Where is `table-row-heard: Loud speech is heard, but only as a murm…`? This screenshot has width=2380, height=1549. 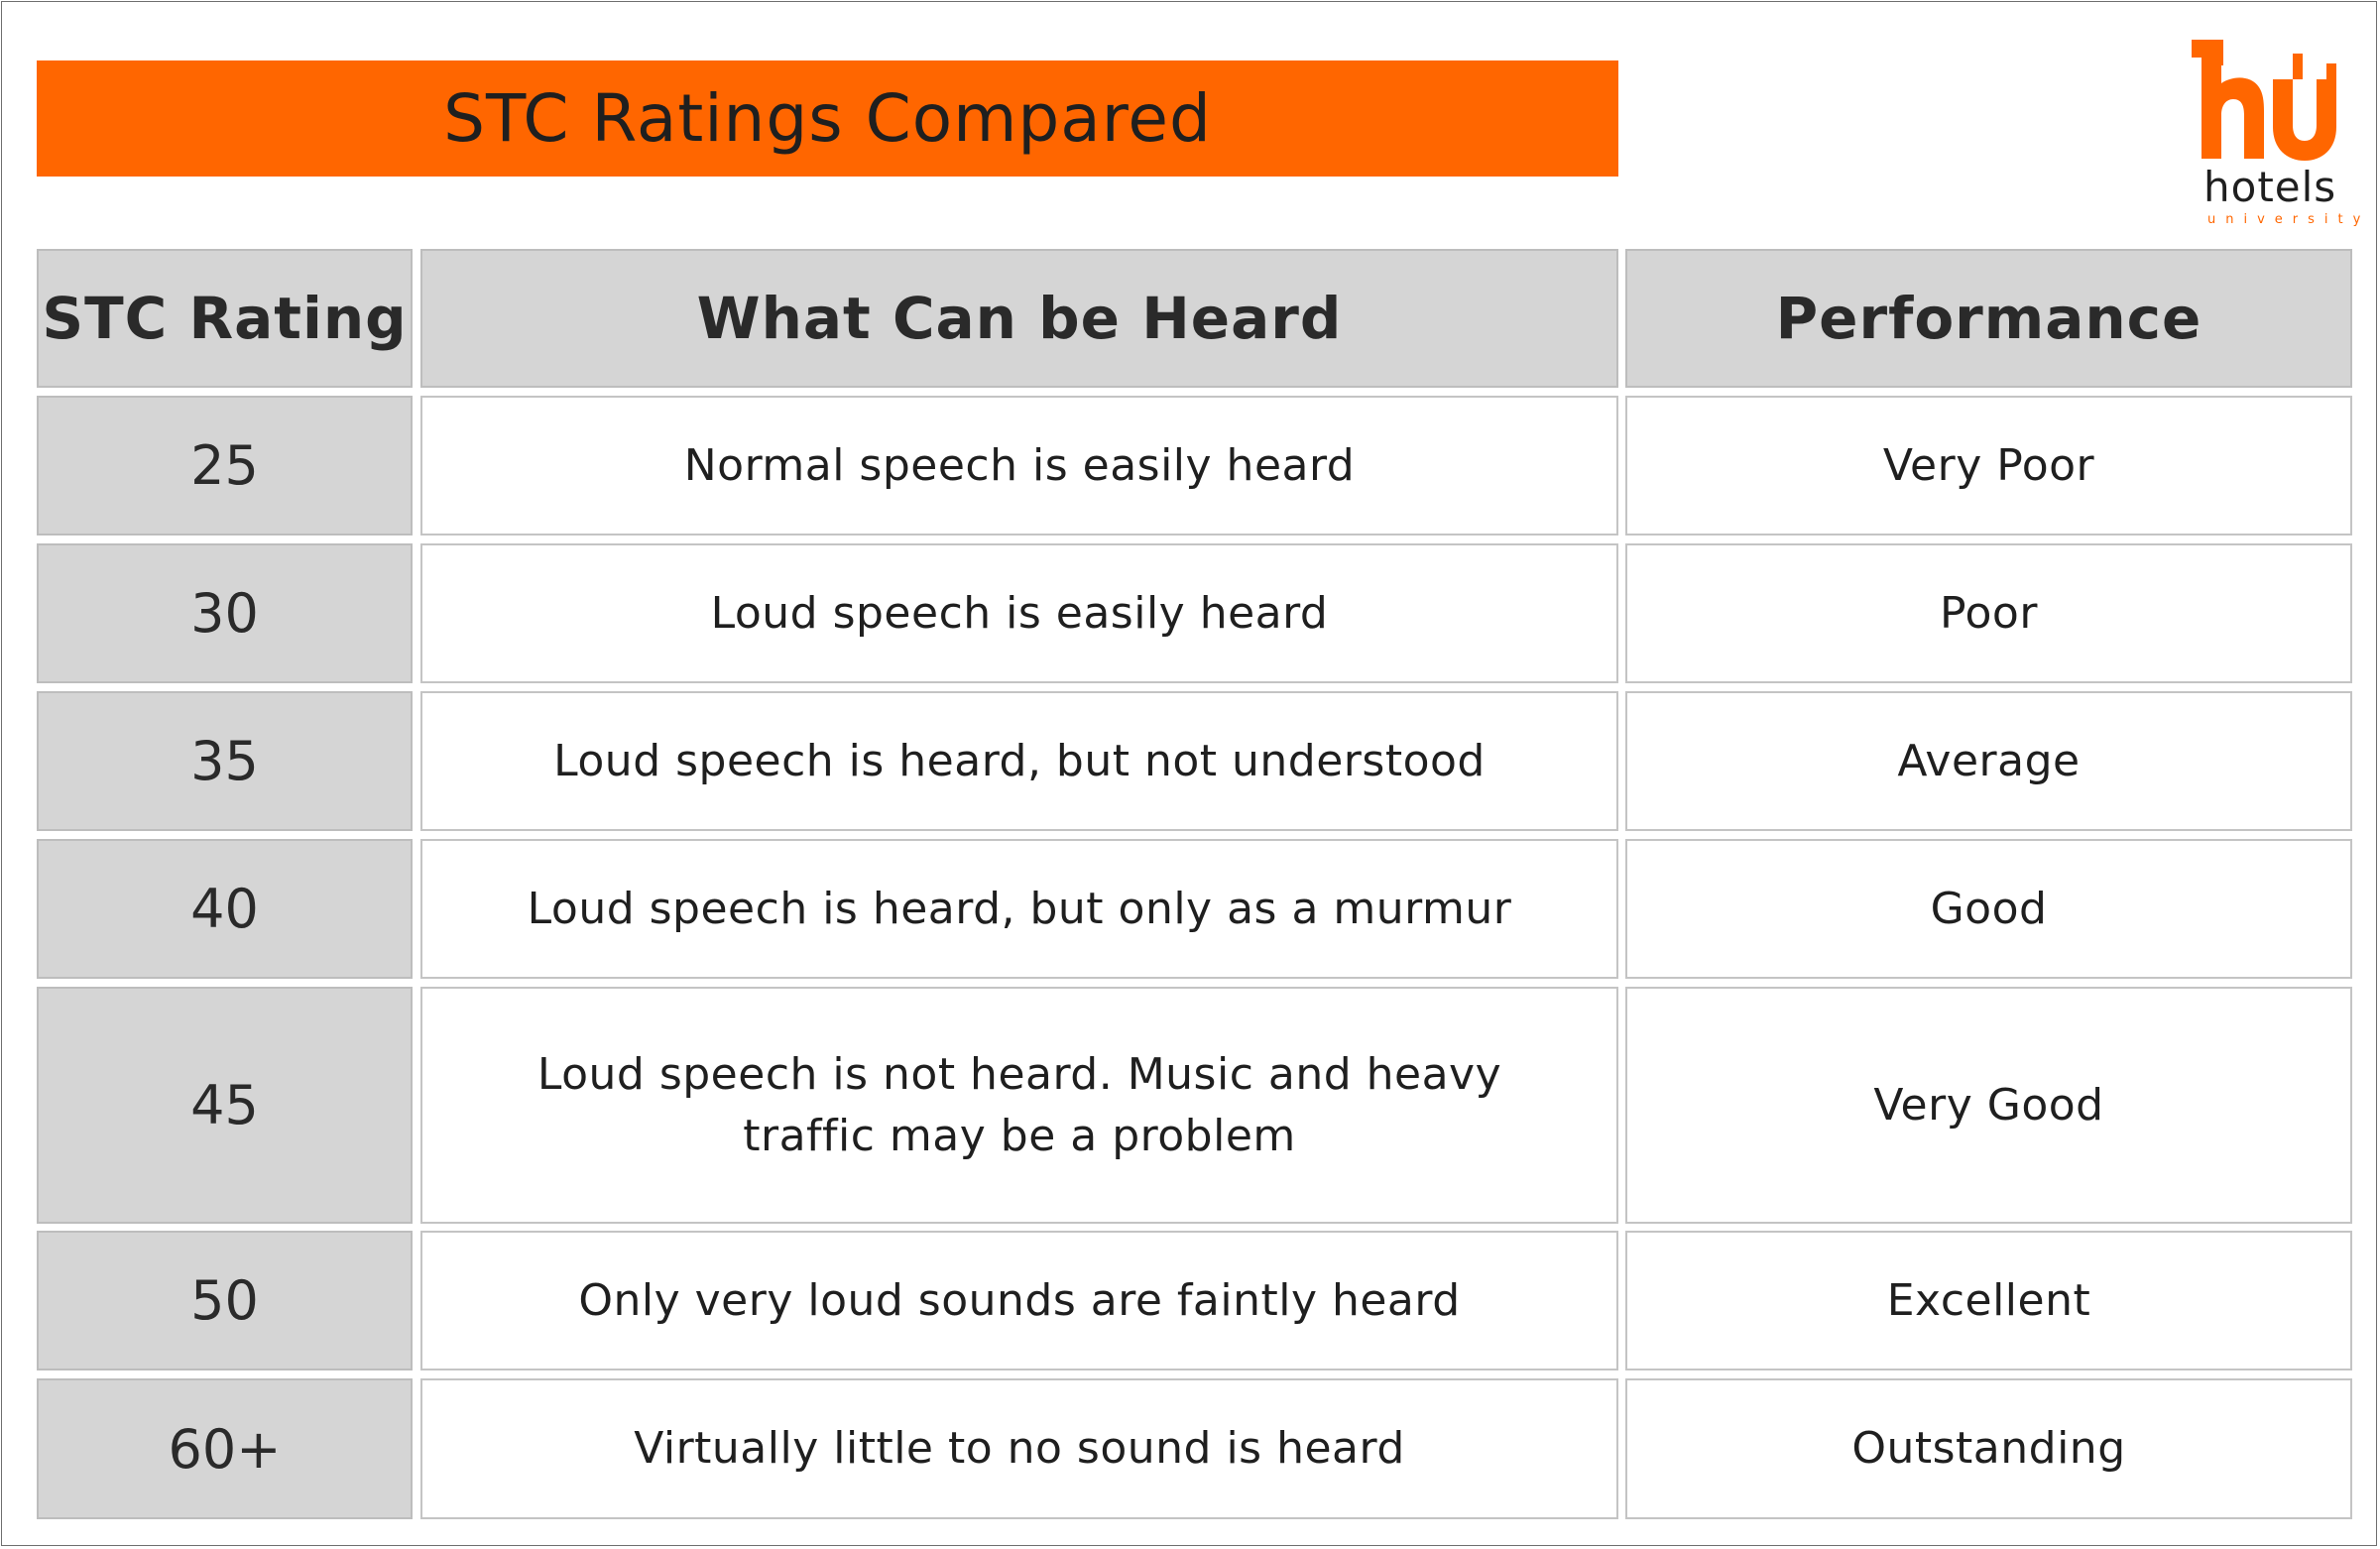
table-row-heard: Loud speech is heard, but only as a murm… is located at coordinates (1019, 909).